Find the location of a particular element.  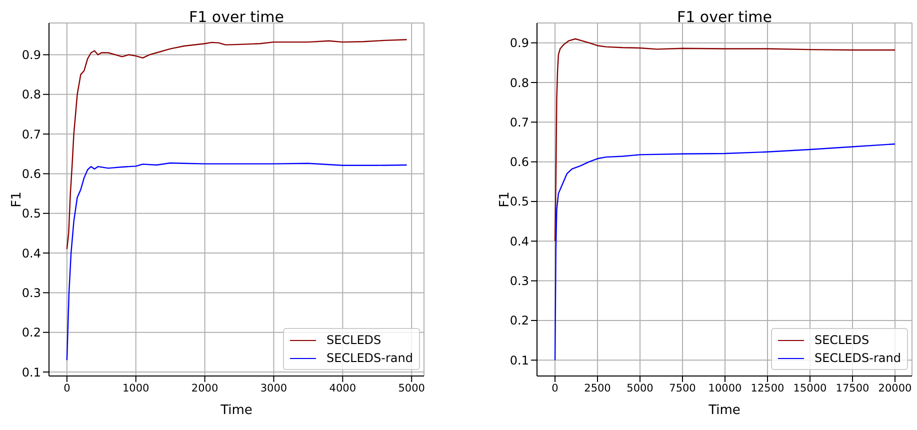

x-tick-label: 17500 is located at coordinates (853, 388).